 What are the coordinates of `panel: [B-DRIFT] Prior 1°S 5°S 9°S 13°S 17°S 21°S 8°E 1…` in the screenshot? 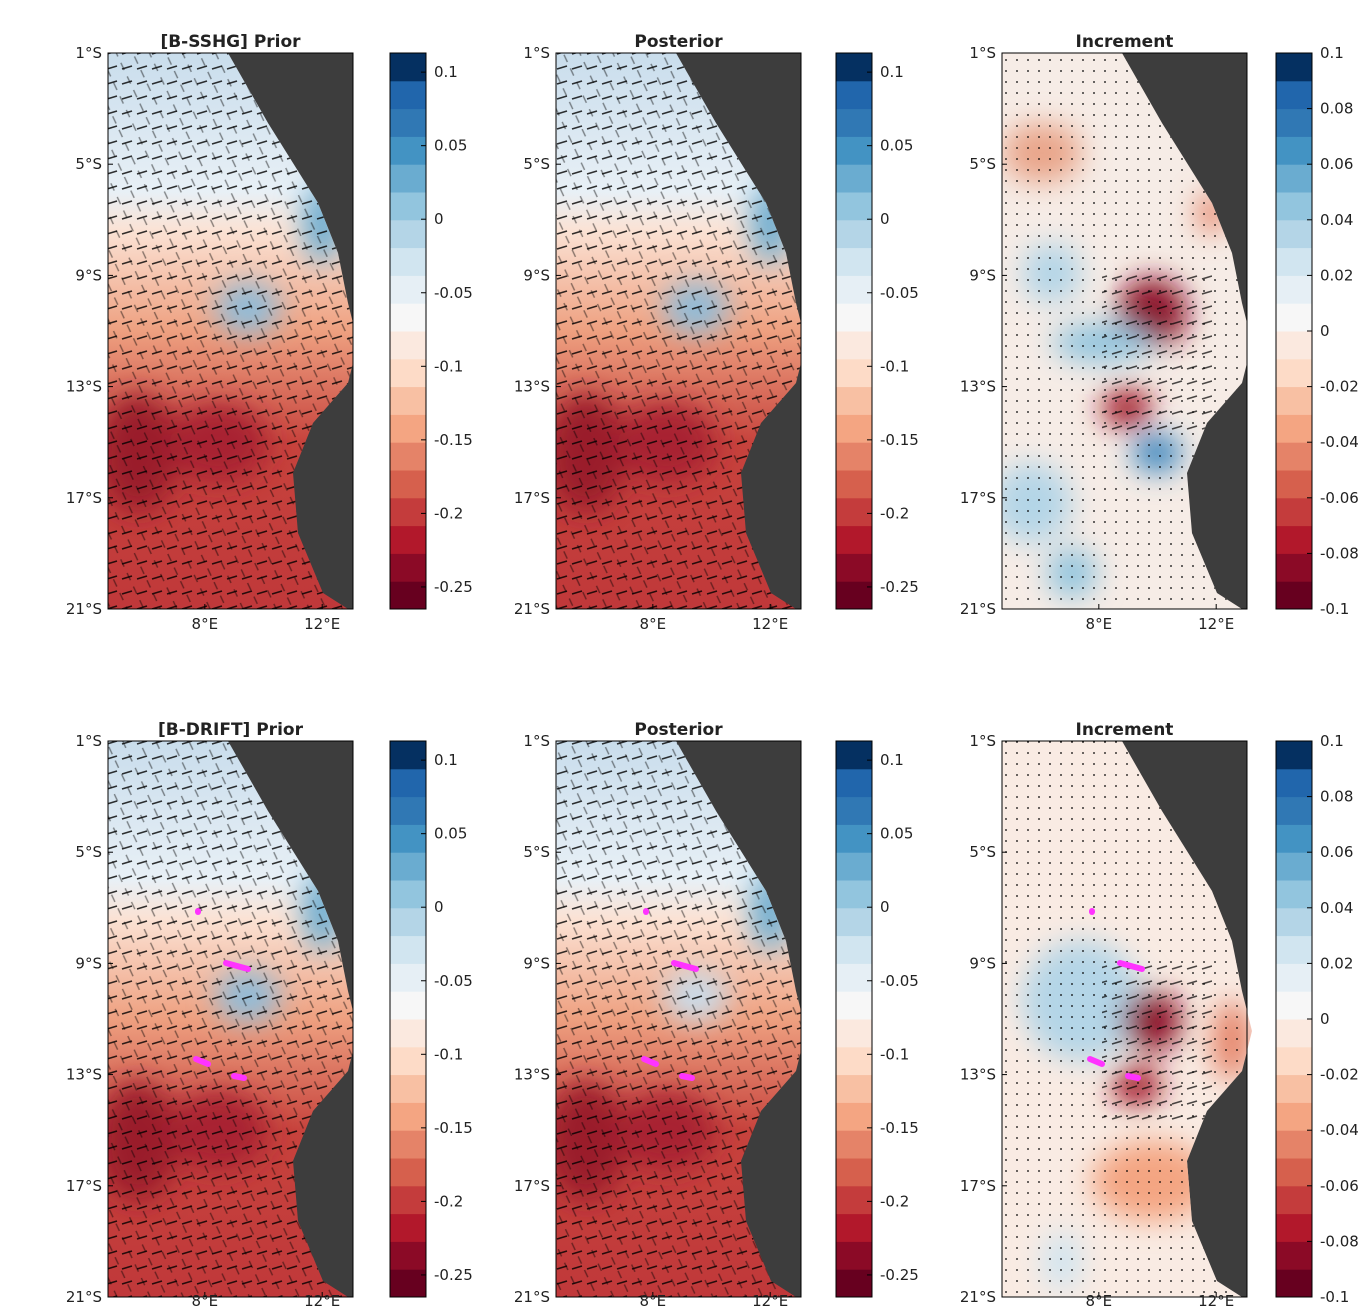 It's located at (269, 1015).